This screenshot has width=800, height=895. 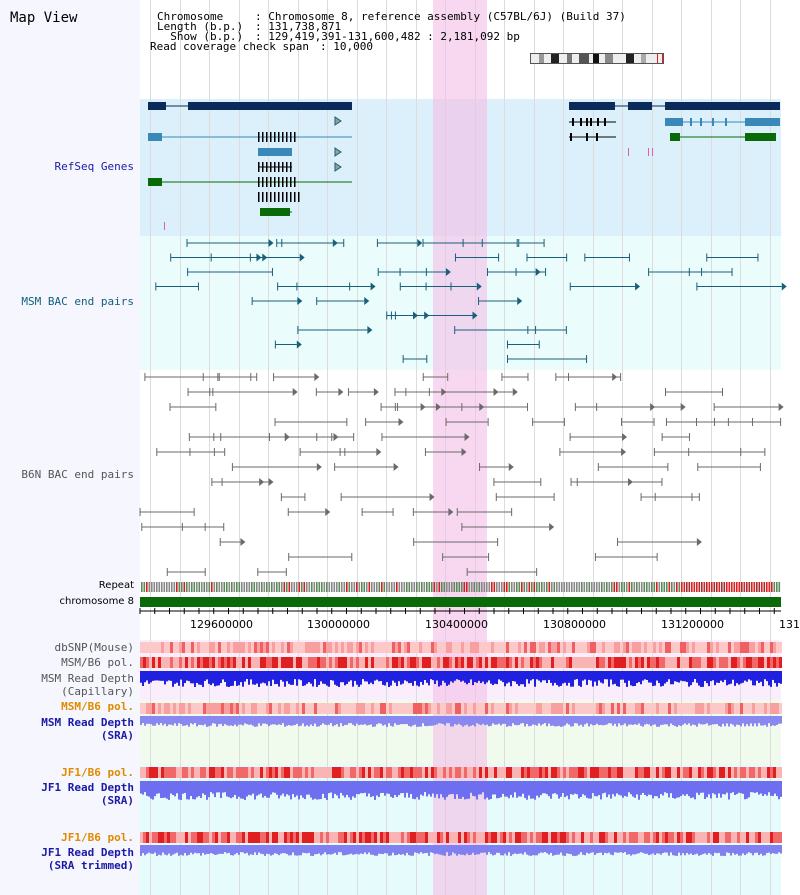 What do you see at coordinates (67, 794) in the screenshot?
I see `jf1-read-sra-label: JF1 Read Depth (SRA)` at bounding box center [67, 794].